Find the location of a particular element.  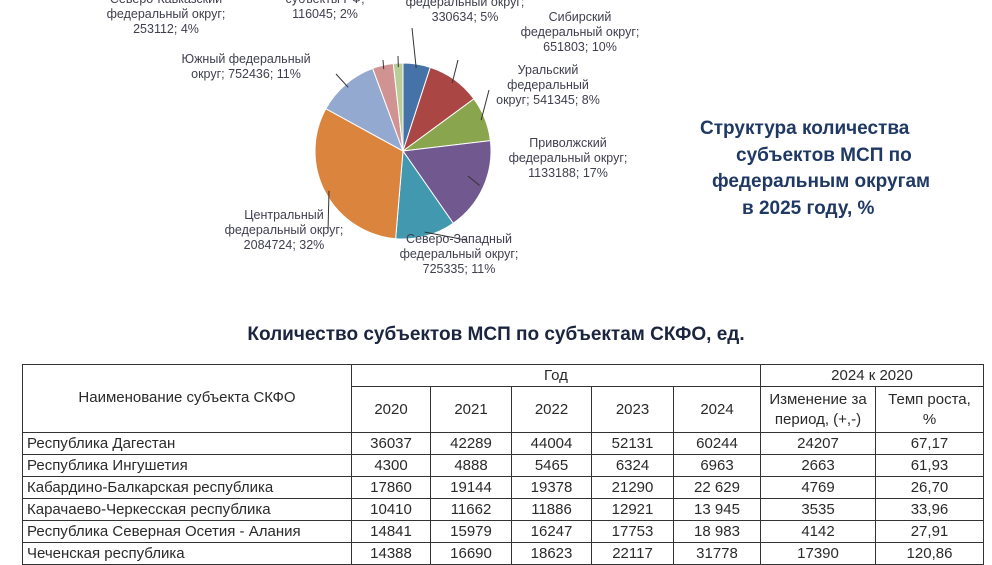

cell-value: 11886 is located at coordinates (552, 510).